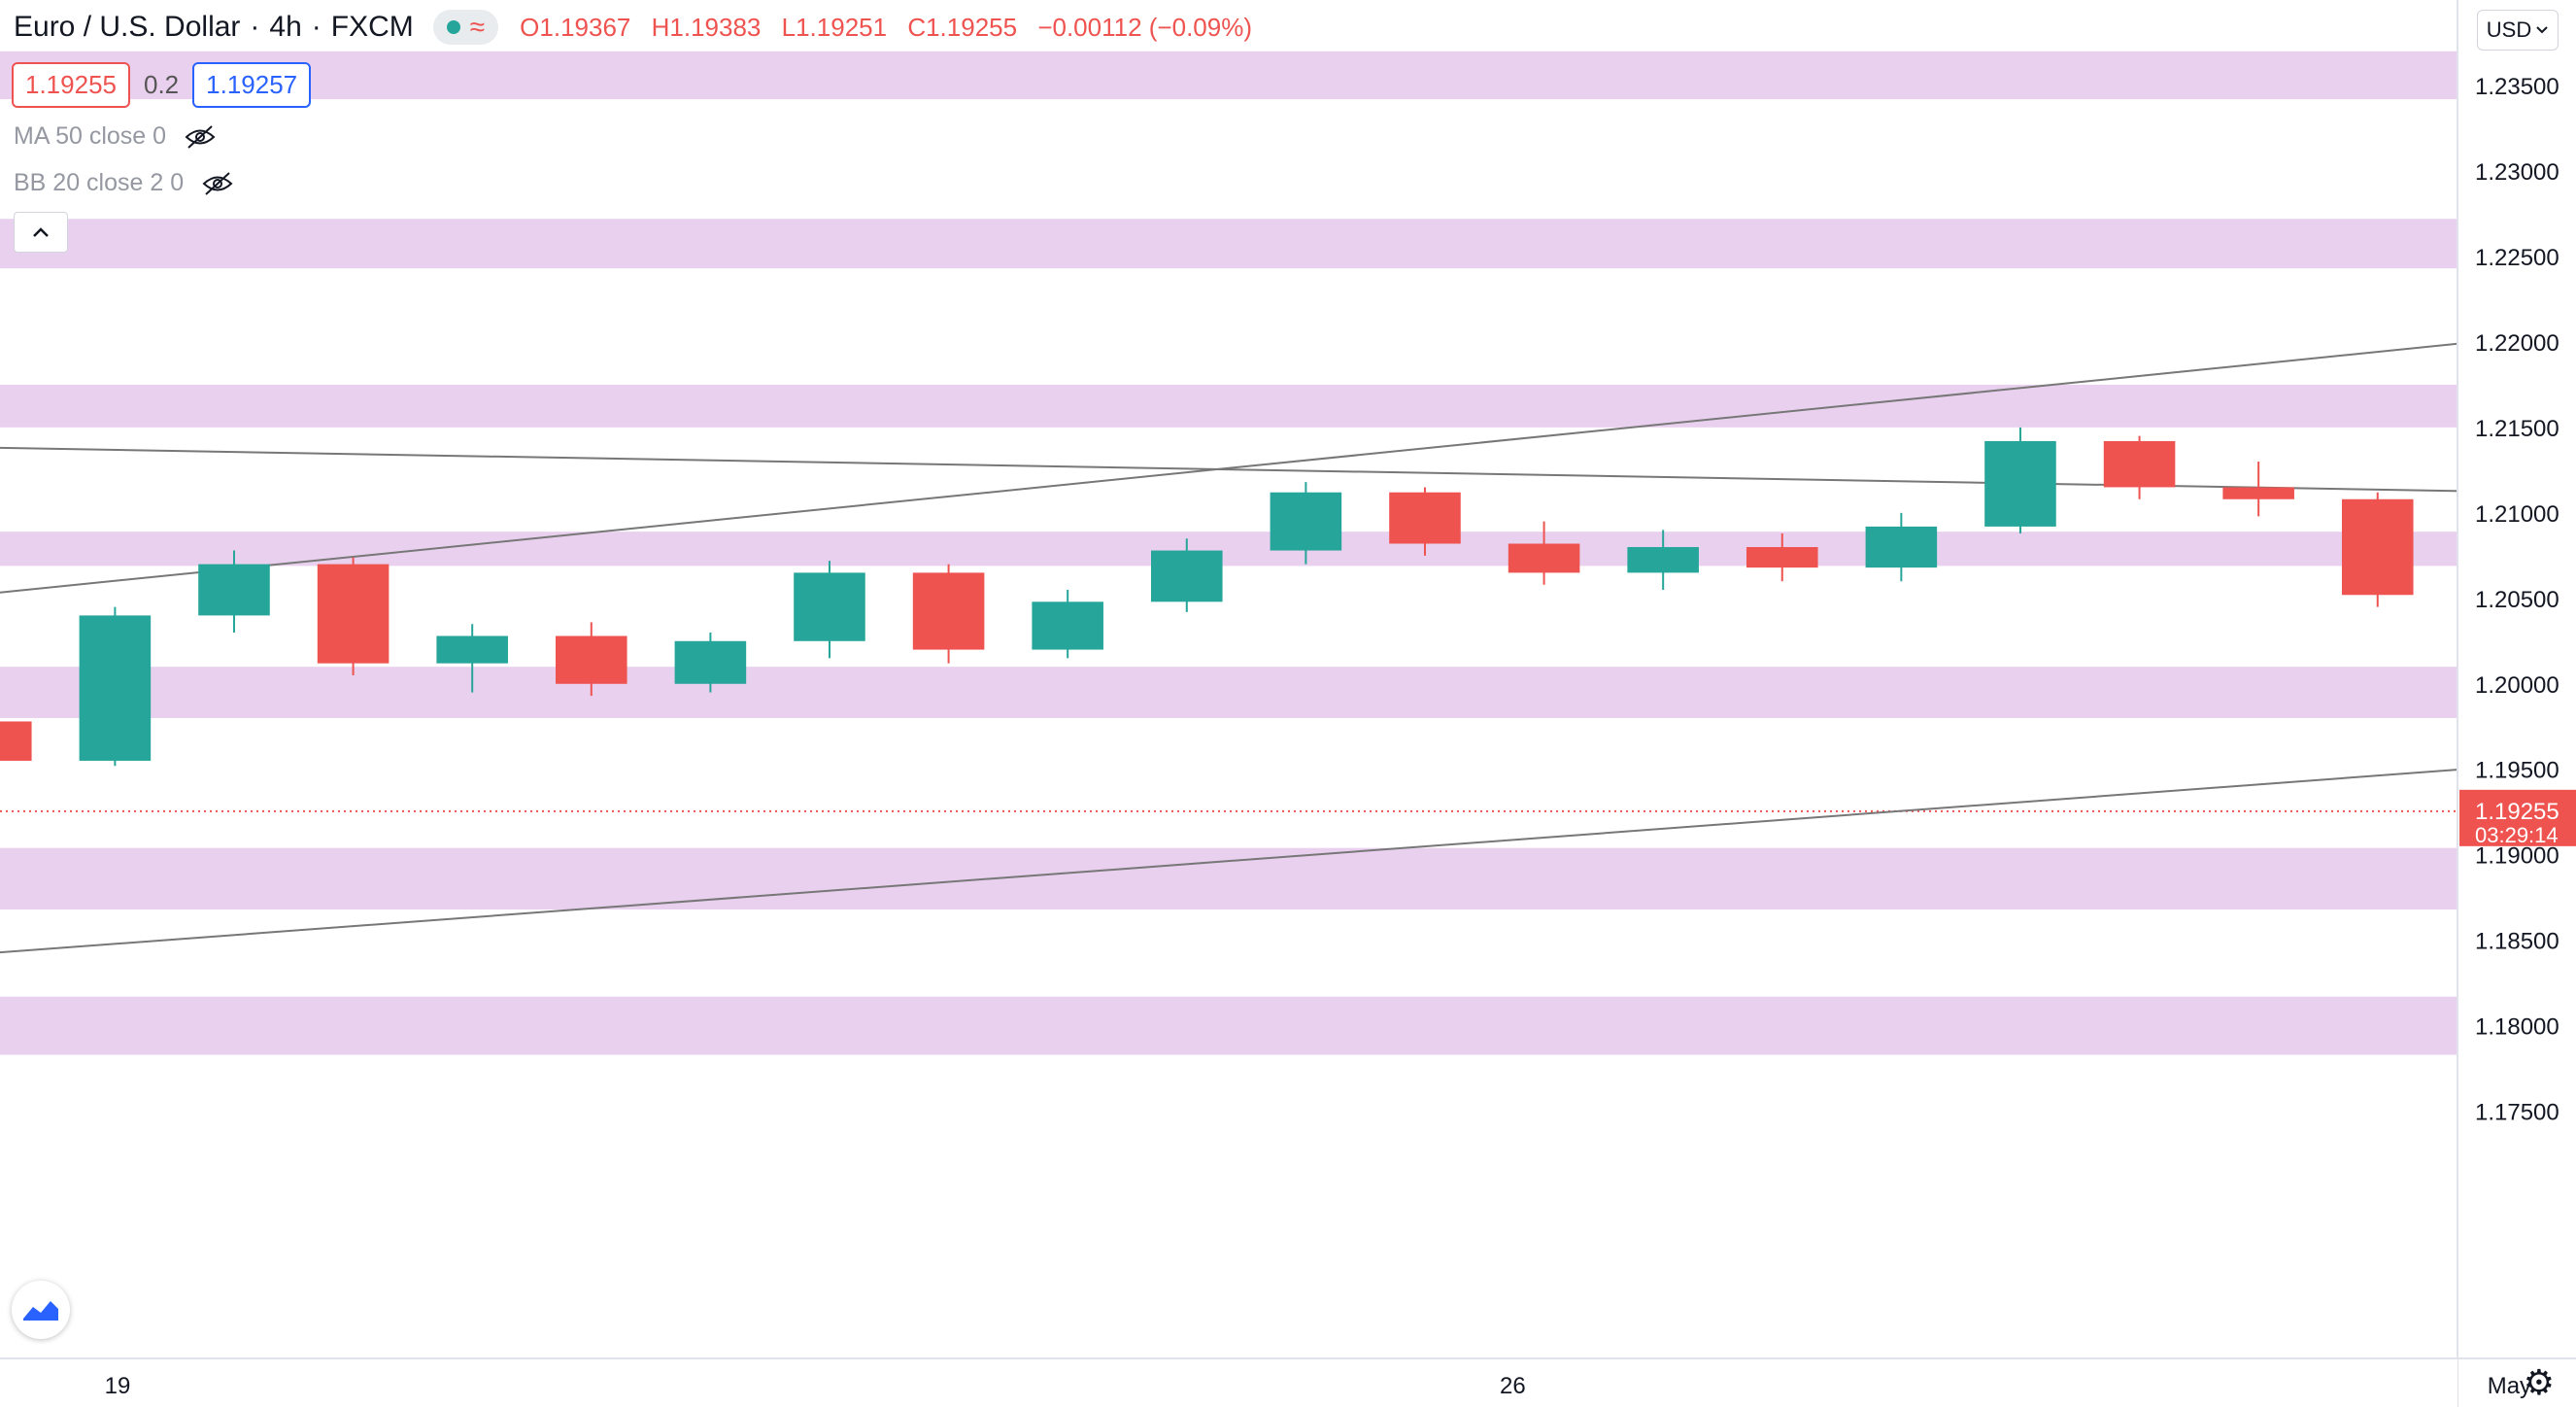 This screenshot has height=1407, width=2576. I want to click on indicator-ma-label: MA 50 close 0, so click(90, 136).